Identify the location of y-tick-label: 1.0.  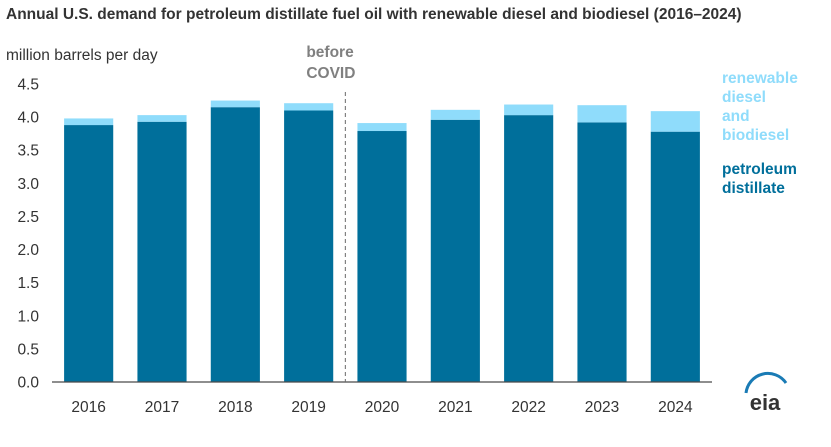
(28, 316).